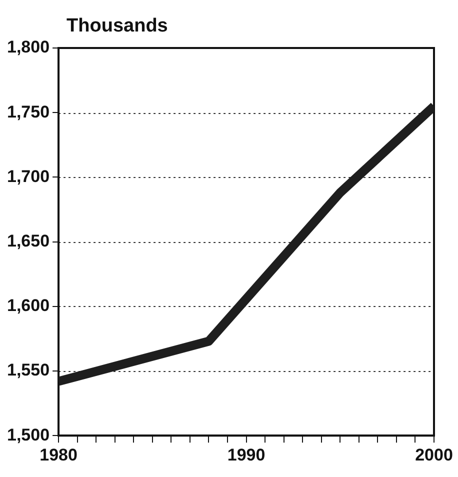 The image size is (458, 477). What do you see at coordinates (28, 176) in the screenshot?
I see `y-tick-label: 1,700` at bounding box center [28, 176].